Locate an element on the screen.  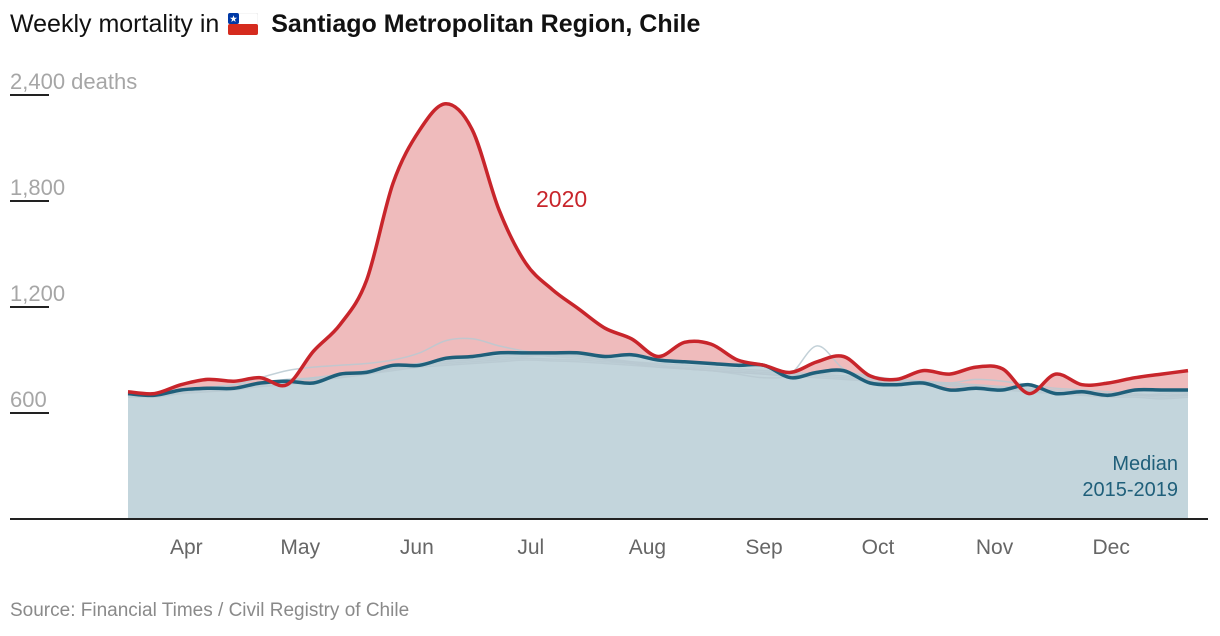
x-tick-label: Apr is located at coordinates (186, 547).